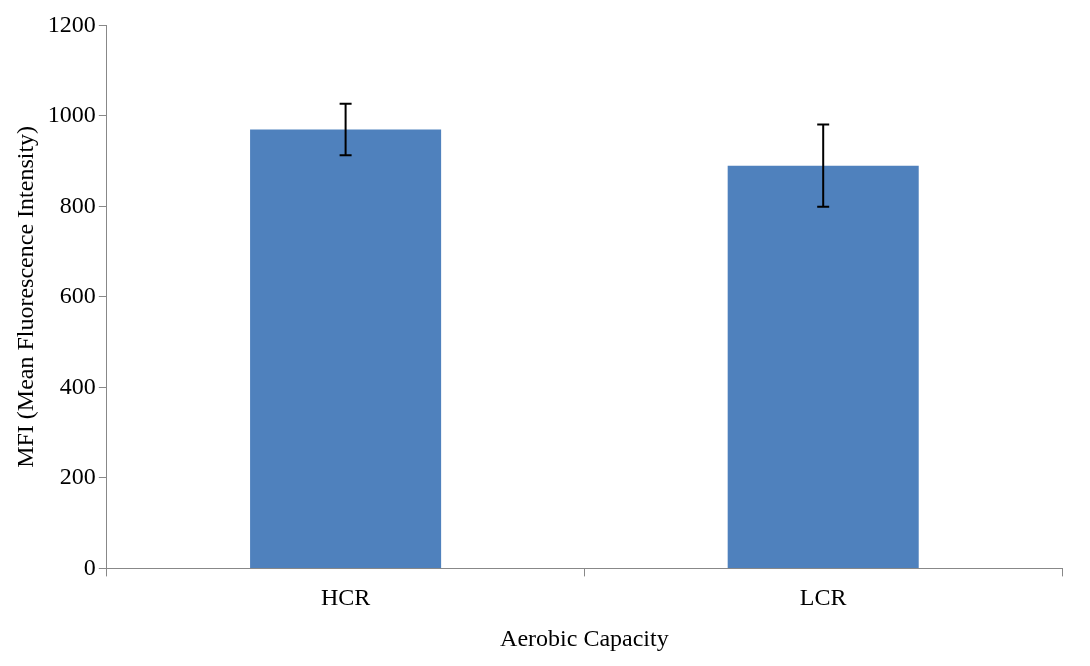 Image resolution: width=1090 pixels, height=666 pixels. What do you see at coordinates (24, 296) in the screenshot?
I see `y-axis-title: MFI (Mean Fluorescence Intensity)` at bounding box center [24, 296].